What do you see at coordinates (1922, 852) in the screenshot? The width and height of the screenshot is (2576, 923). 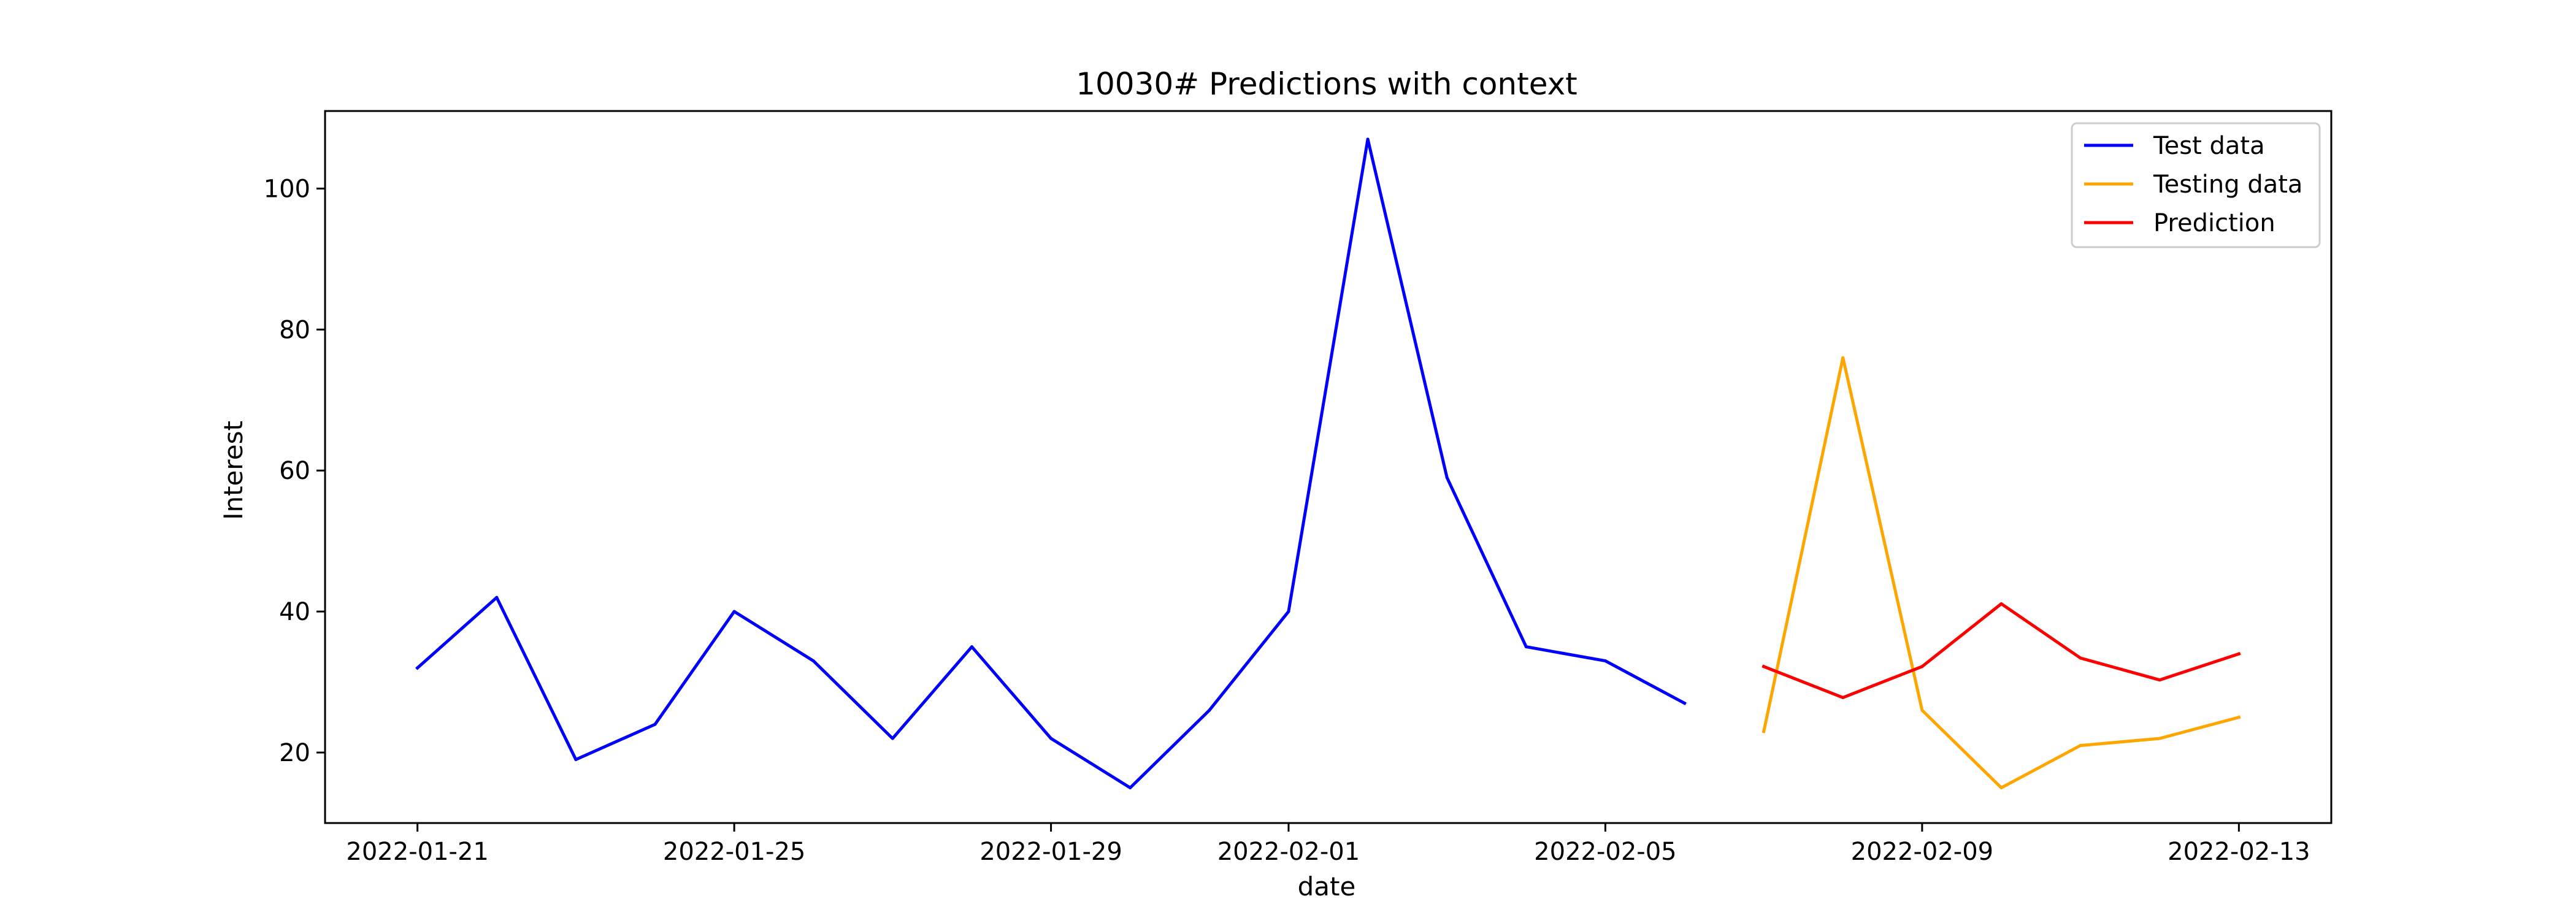 I see `x-tick-label: 2022-02-09` at bounding box center [1922, 852].